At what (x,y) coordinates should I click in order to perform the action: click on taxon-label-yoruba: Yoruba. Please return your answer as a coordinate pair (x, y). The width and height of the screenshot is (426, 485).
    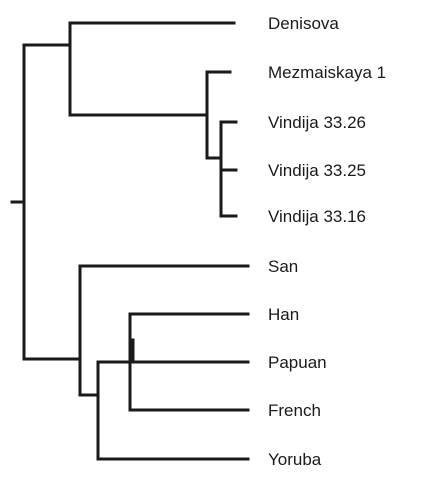
    Looking at the image, I should click on (295, 459).